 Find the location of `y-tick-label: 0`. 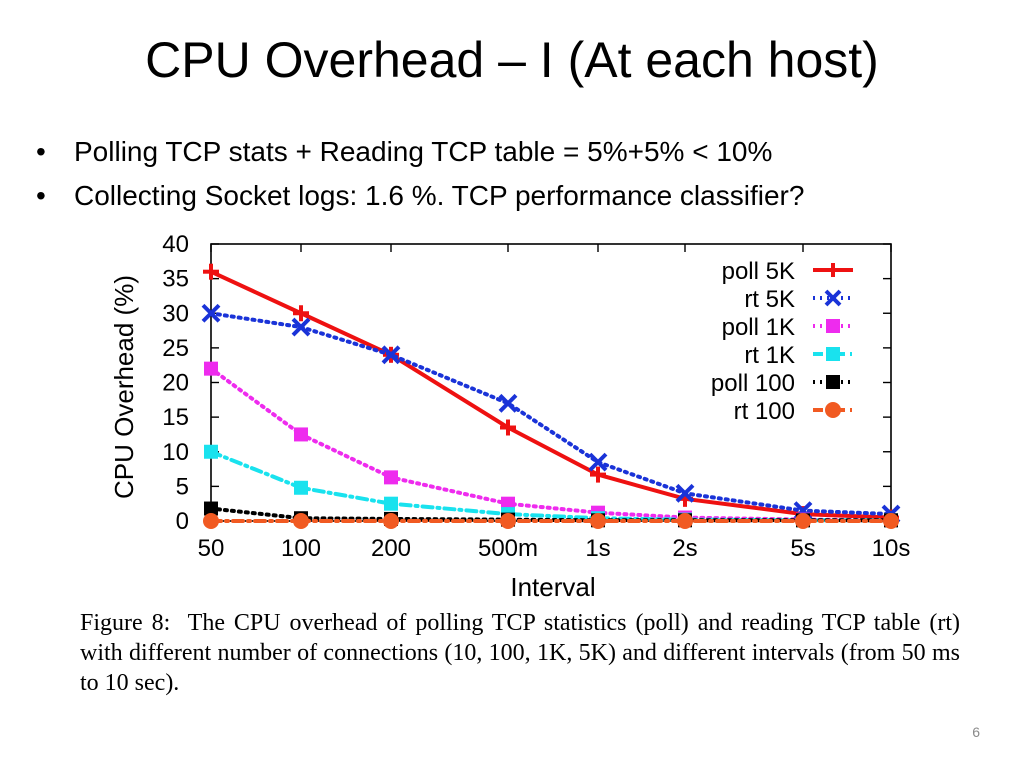

y-tick-label: 0 is located at coordinates (182, 521).